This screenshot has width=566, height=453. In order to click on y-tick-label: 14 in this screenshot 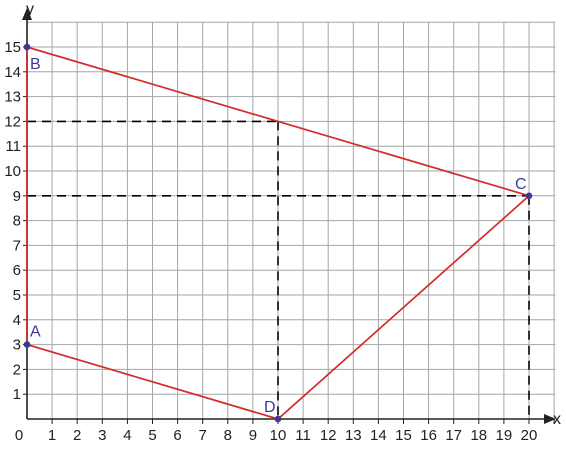, I will do `click(12, 72)`.